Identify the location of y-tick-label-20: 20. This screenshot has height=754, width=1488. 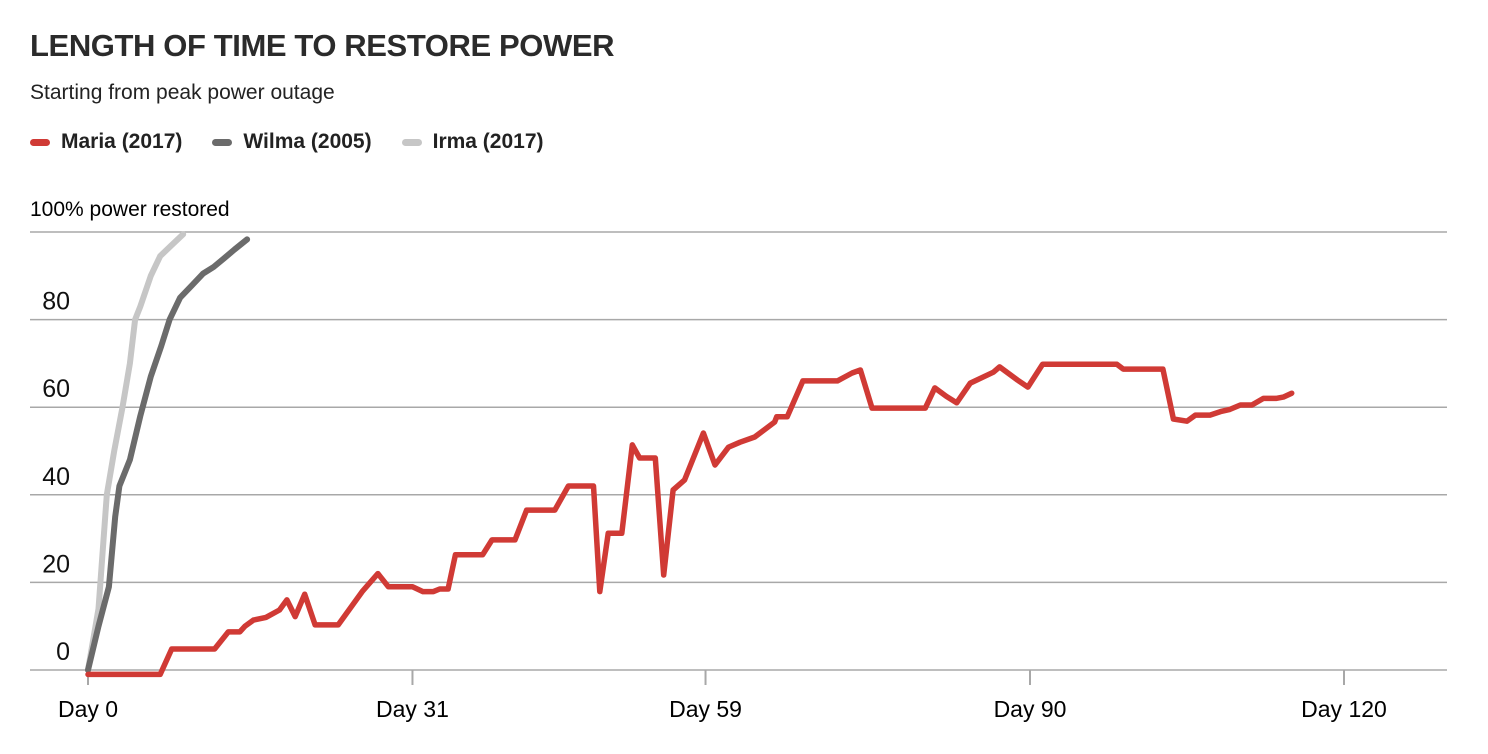
(56, 564).